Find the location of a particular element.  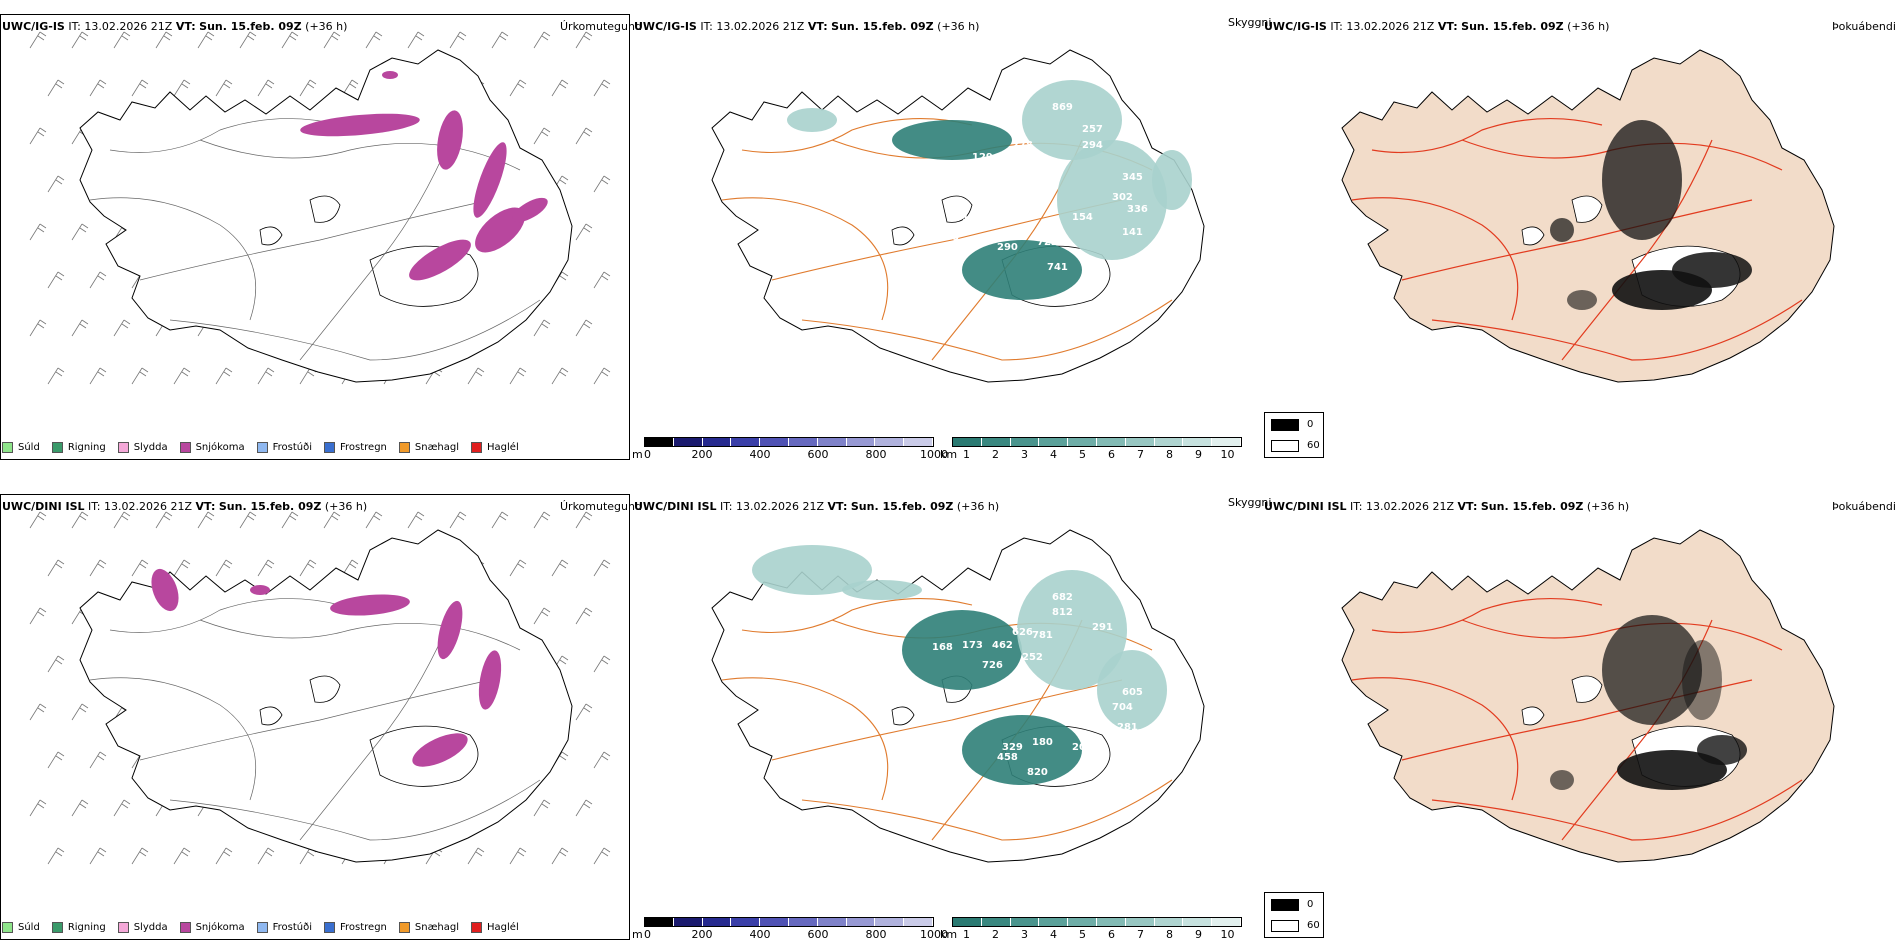

ceiling-value-label: 202 is located at coordinates (1082, 747).